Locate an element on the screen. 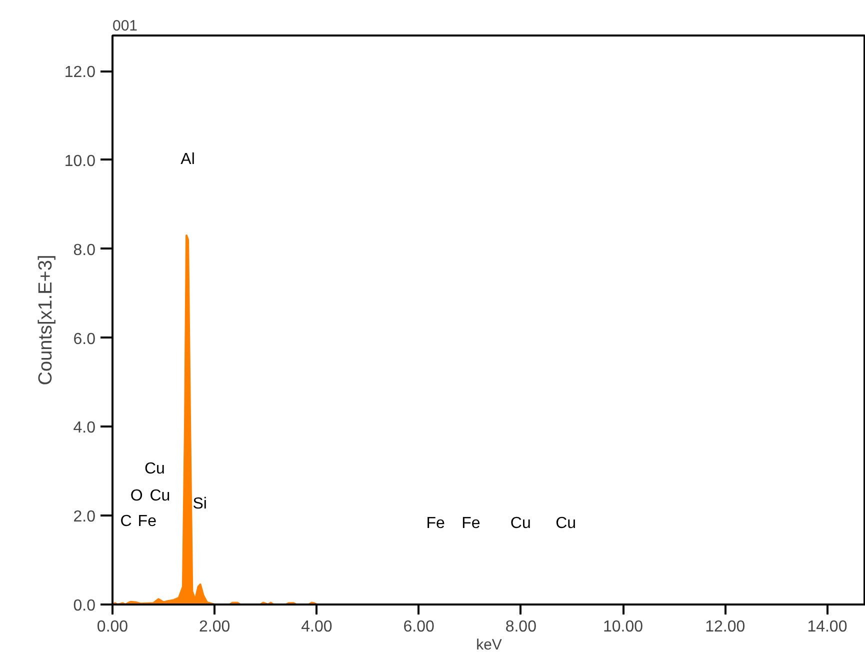 The width and height of the screenshot is (865, 668). y-tick-label: 2.0 is located at coordinates (84, 517).